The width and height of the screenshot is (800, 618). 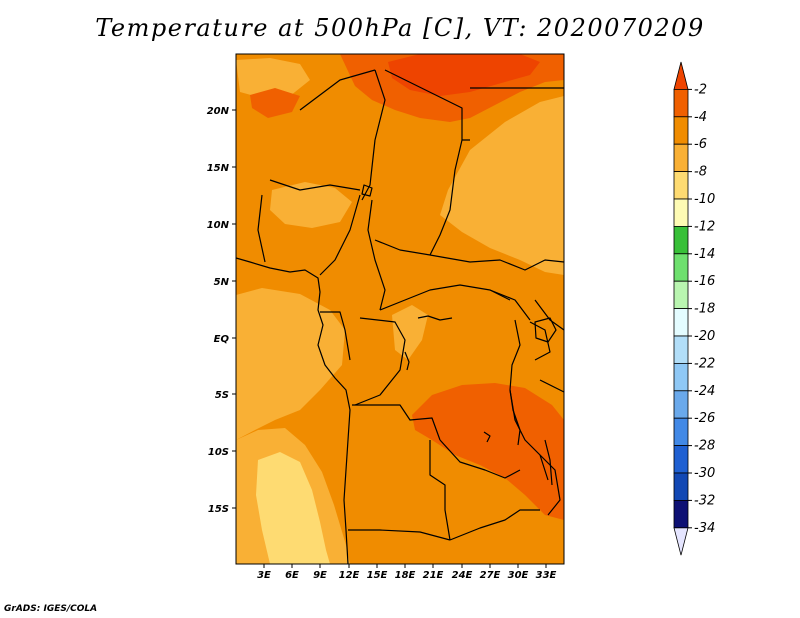 I want to click on border-angola-zambia, so click(x=440, y=490).